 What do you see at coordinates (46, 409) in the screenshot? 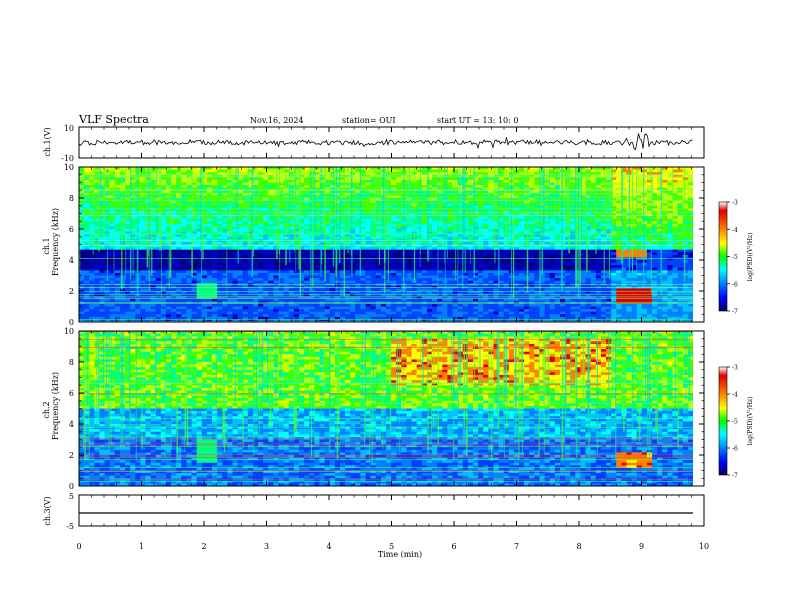
I see `ch2-channel-label: ch.2` at bounding box center [46, 409].